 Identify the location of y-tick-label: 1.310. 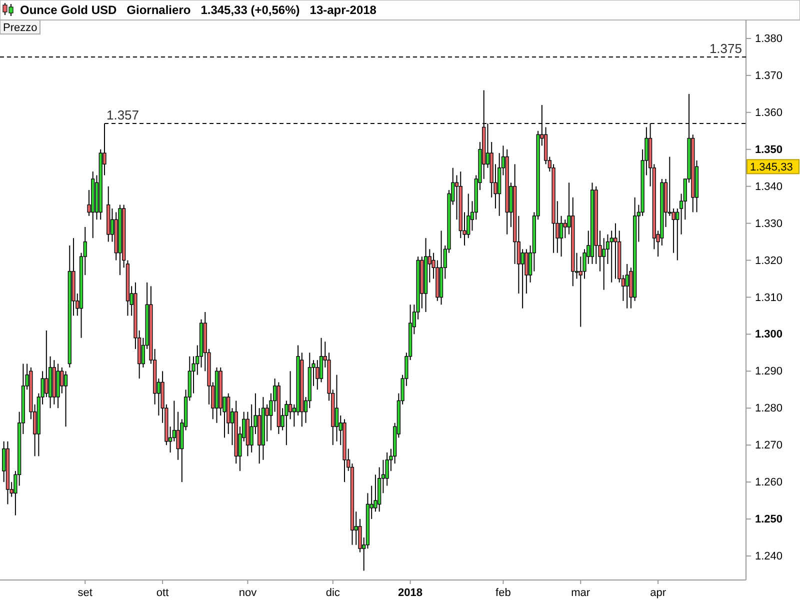
(769, 298).